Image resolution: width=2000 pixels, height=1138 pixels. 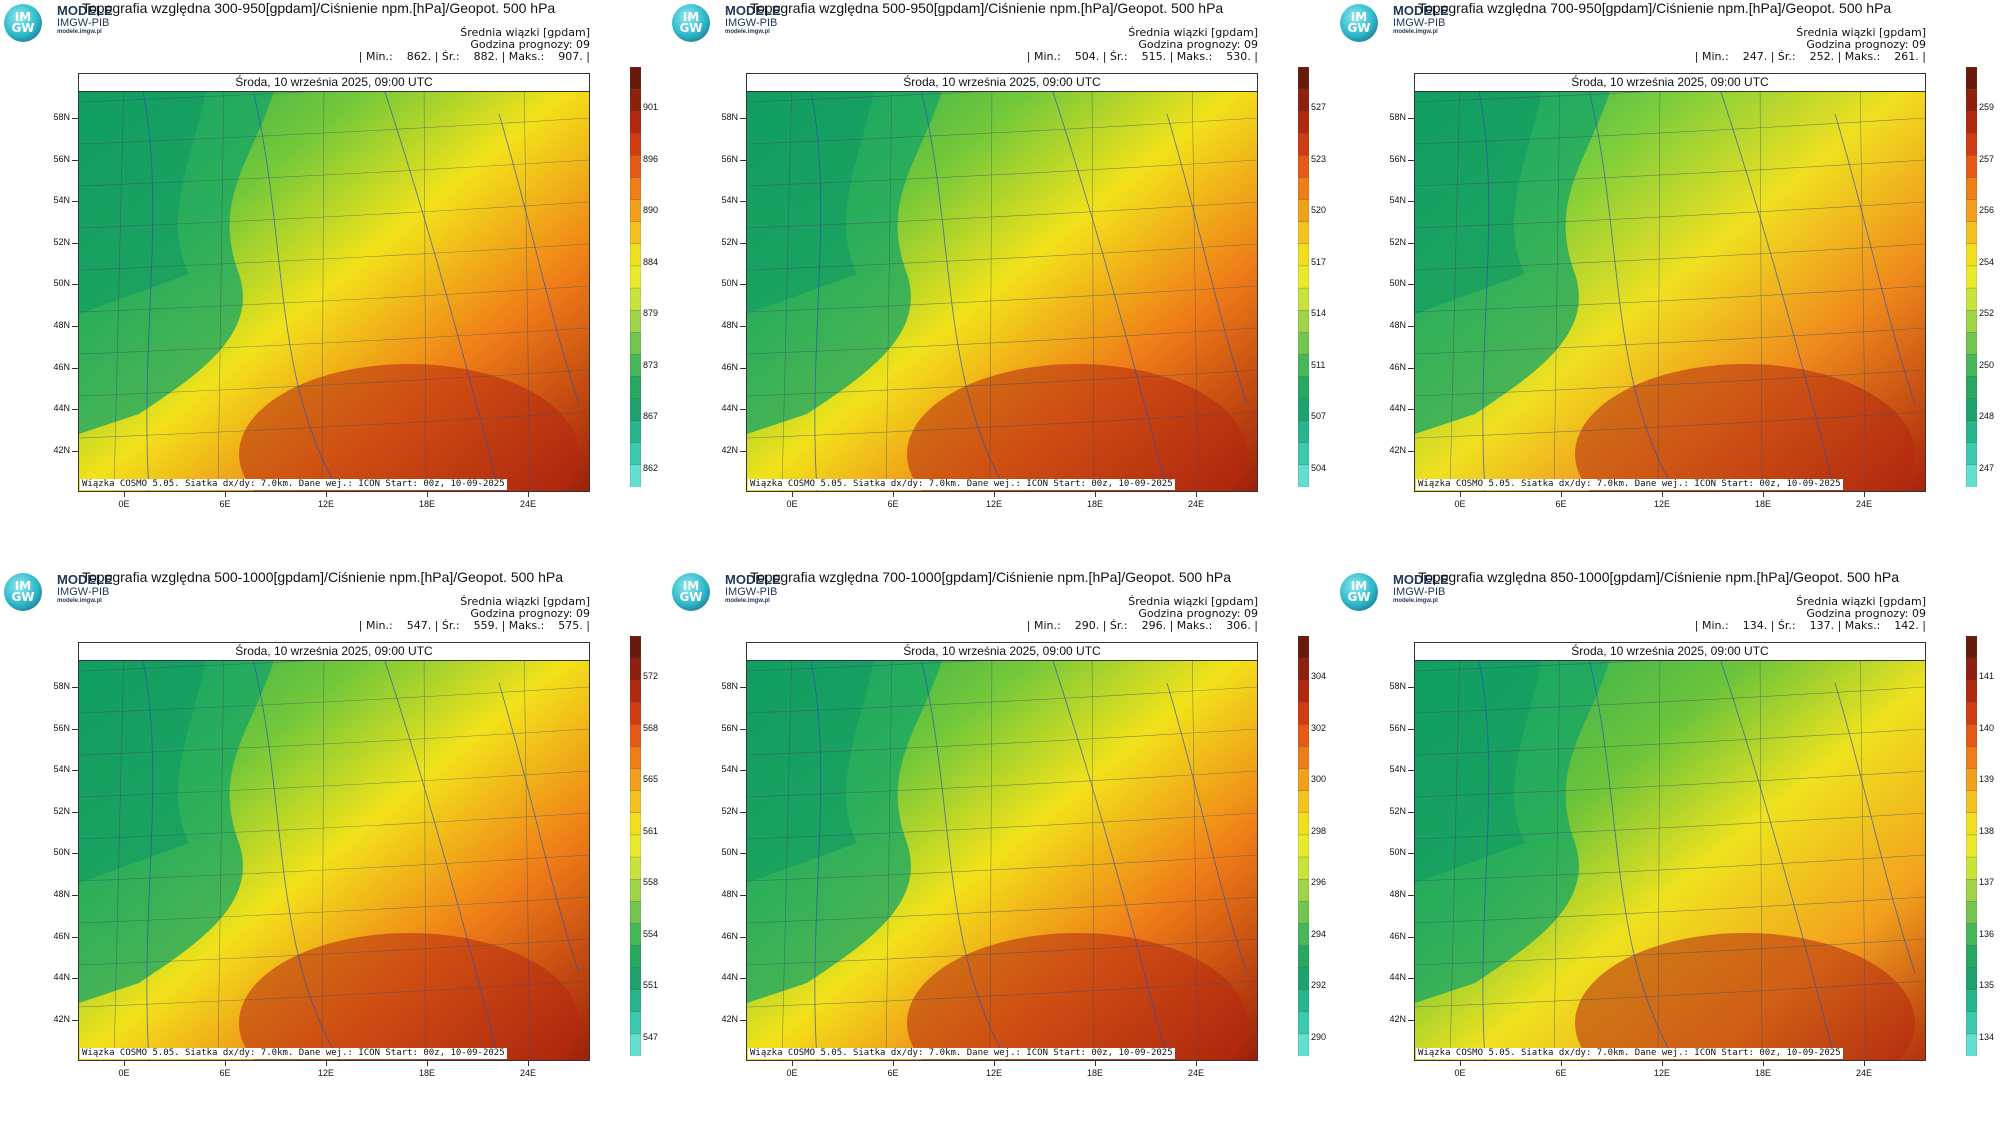 I want to click on colorbar-tick-label: 252, so click(x=1987, y=313).